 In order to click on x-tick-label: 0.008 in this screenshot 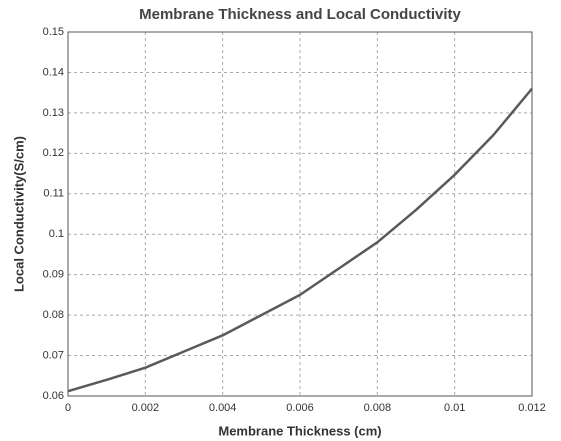, I will do `click(378, 408)`.